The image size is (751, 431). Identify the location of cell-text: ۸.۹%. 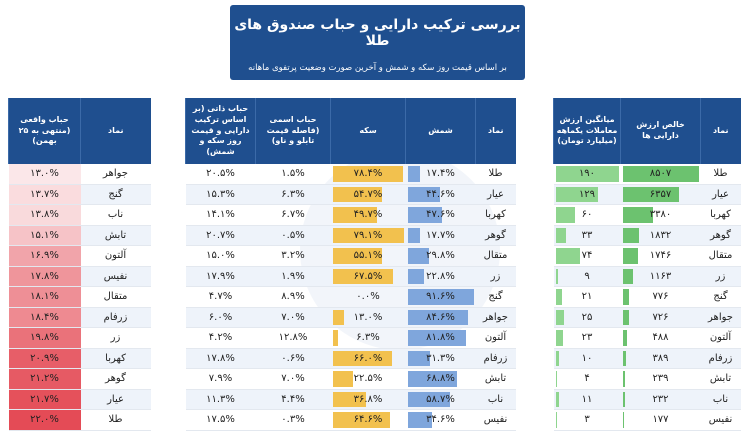
(293, 297).